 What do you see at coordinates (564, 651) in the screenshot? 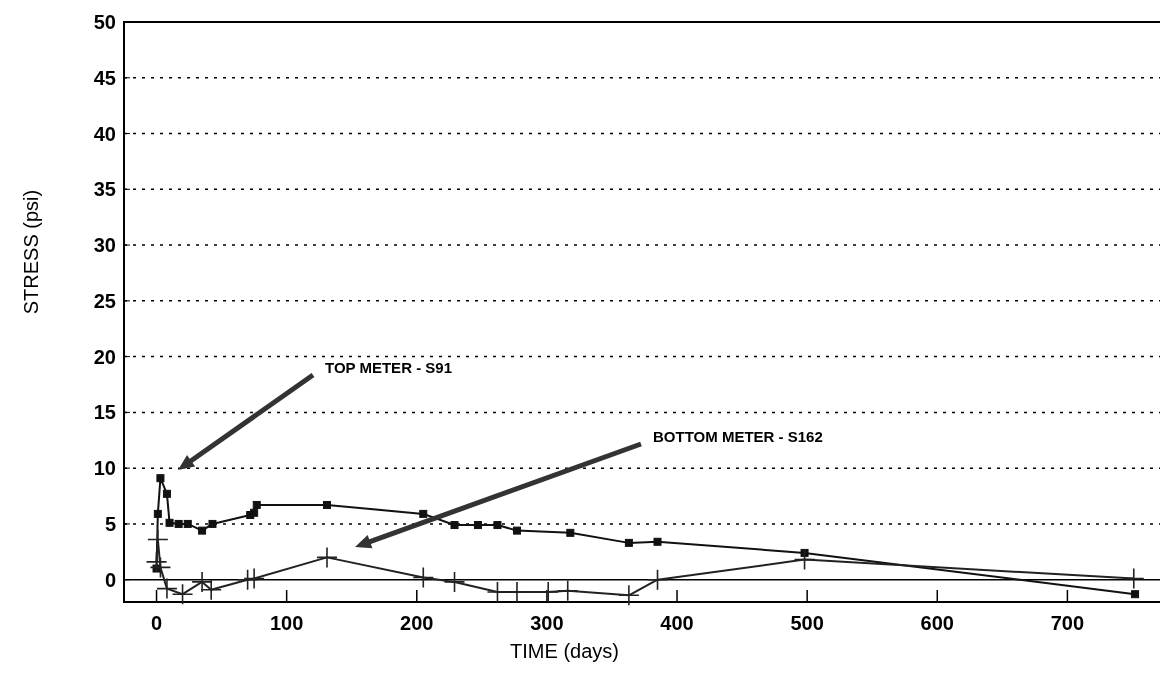
I see `x-axis-title: TIME (days)` at bounding box center [564, 651].